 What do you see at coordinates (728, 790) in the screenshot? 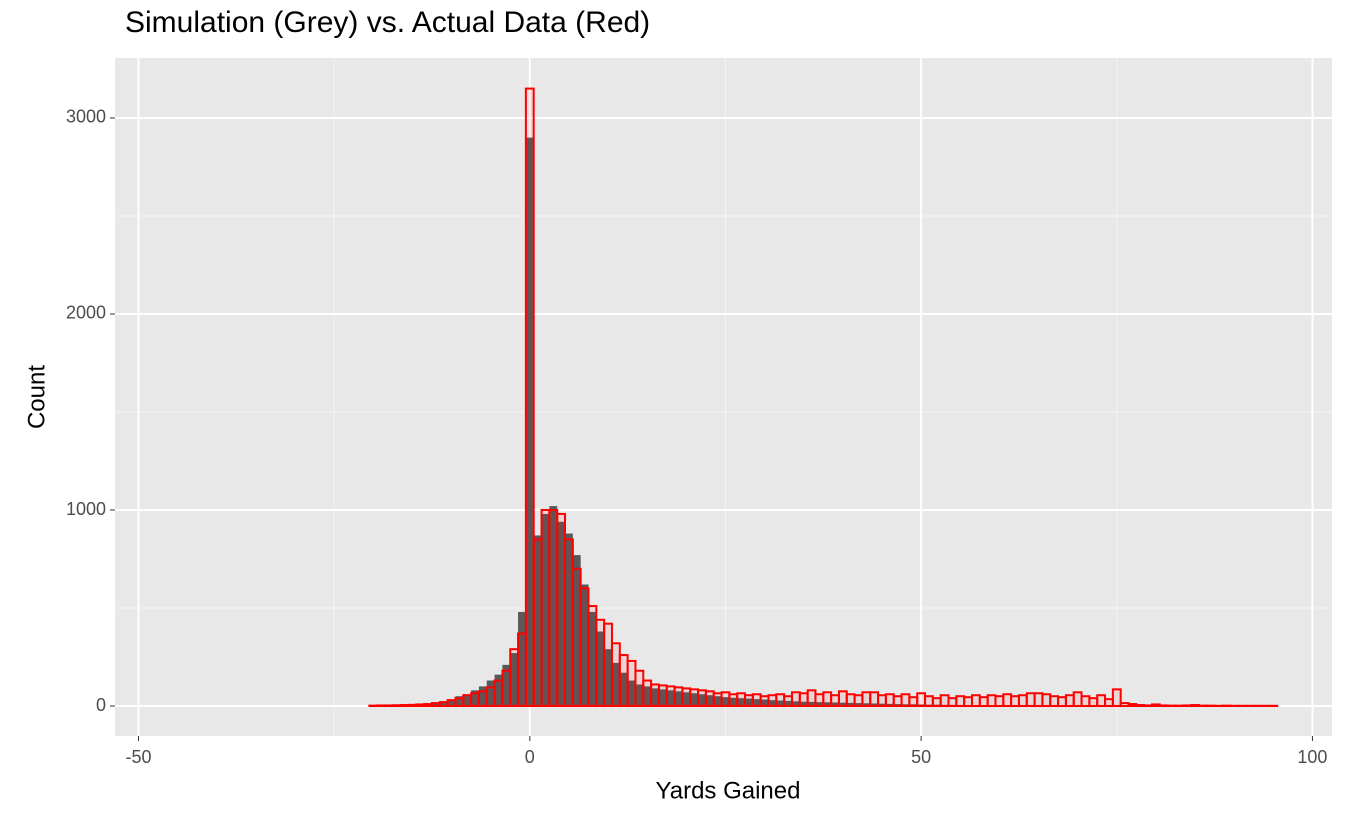
I see `x-axis-title: Yards Gained` at bounding box center [728, 790].